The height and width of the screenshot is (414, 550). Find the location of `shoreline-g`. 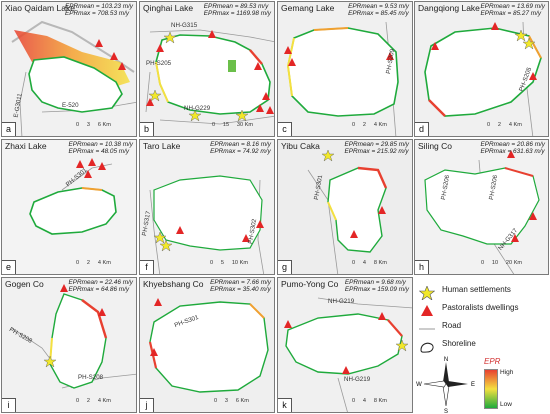

shoreline-g is located at coordinates (357, 210).